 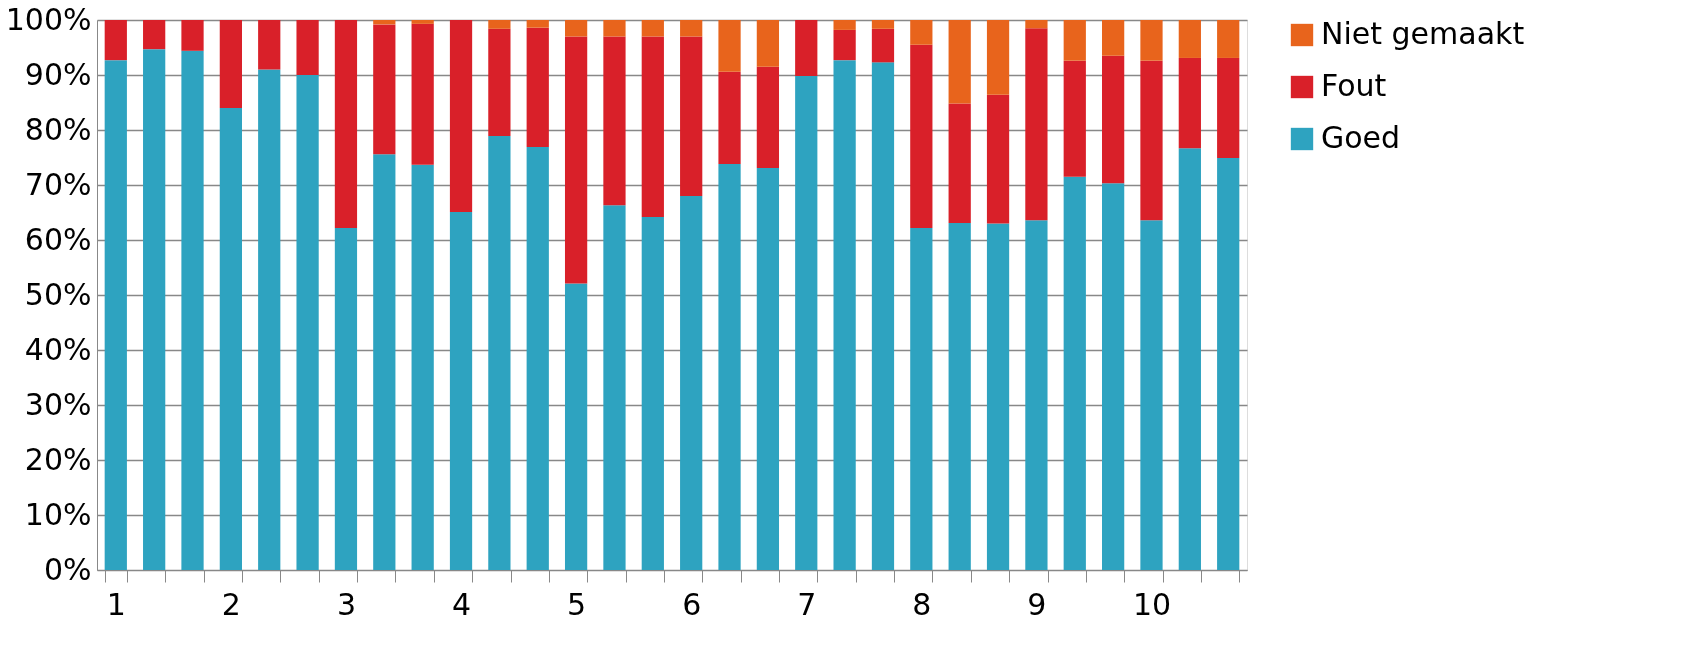 I want to click on x-tick-label: 5, so click(x=577, y=604).